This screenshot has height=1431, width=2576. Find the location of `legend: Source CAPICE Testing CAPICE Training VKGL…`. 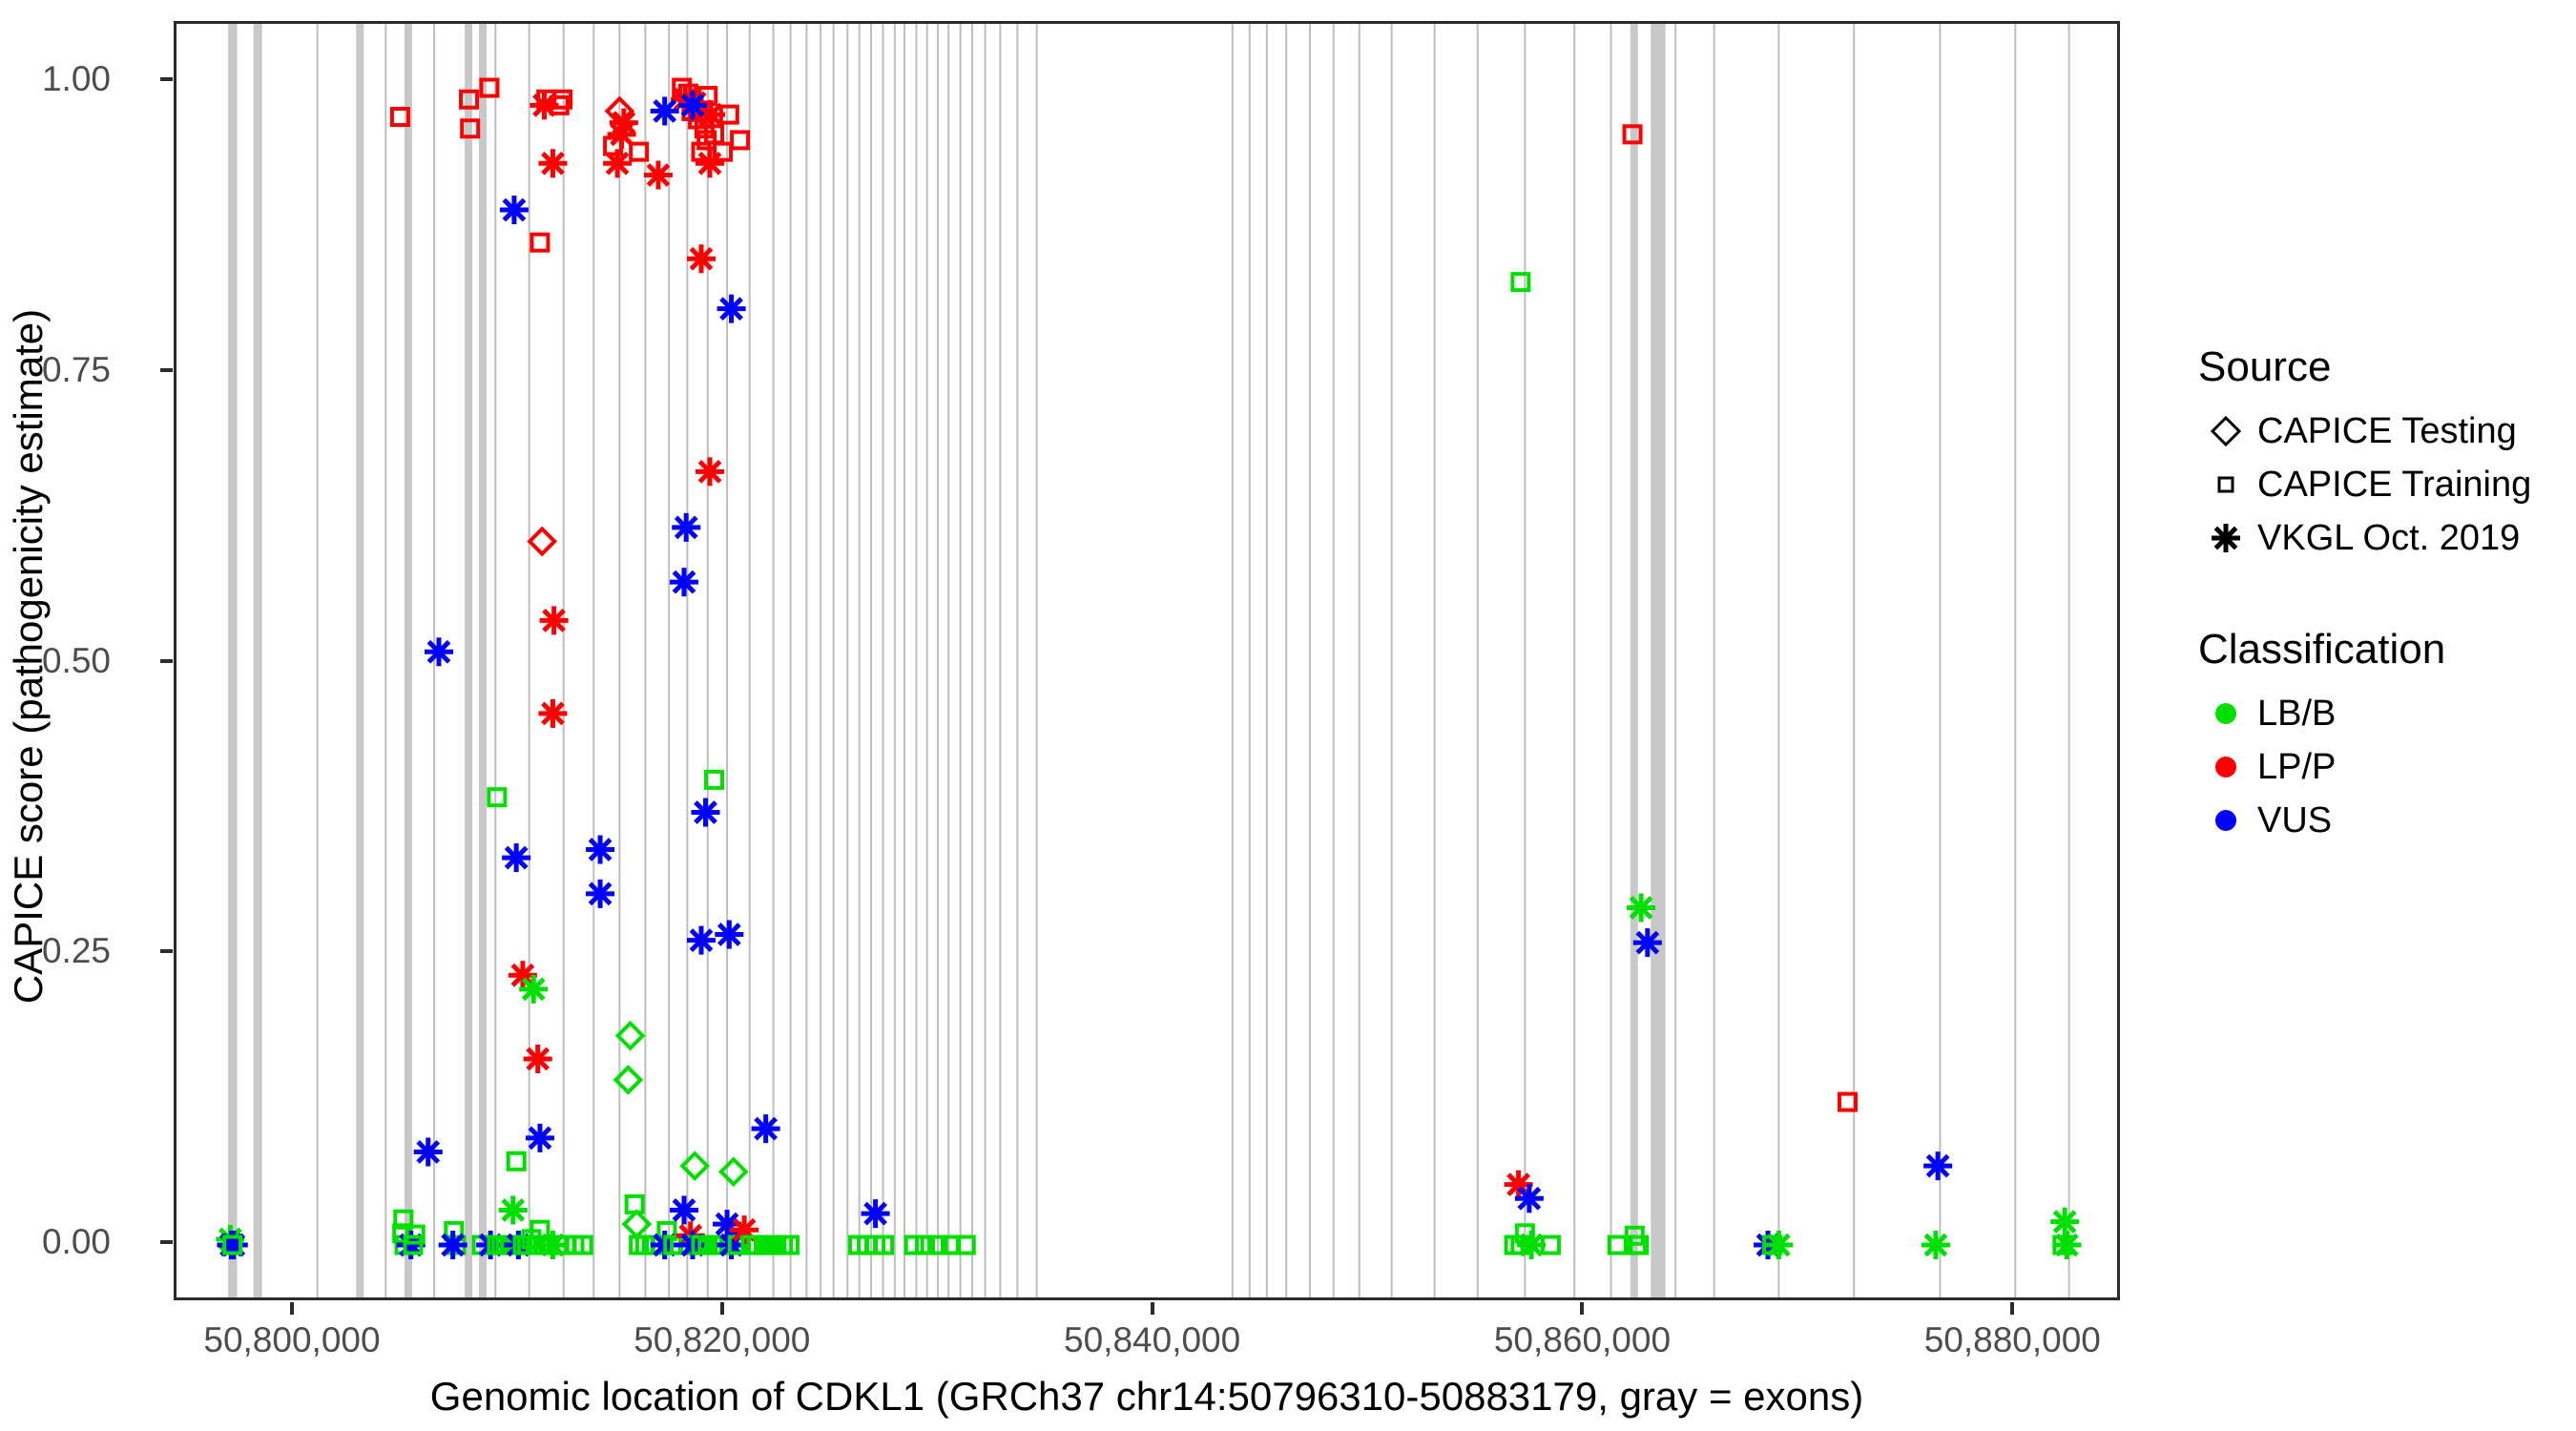

legend: Source CAPICE Testing CAPICE Training VKGL… is located at coordinates (2385, 625).